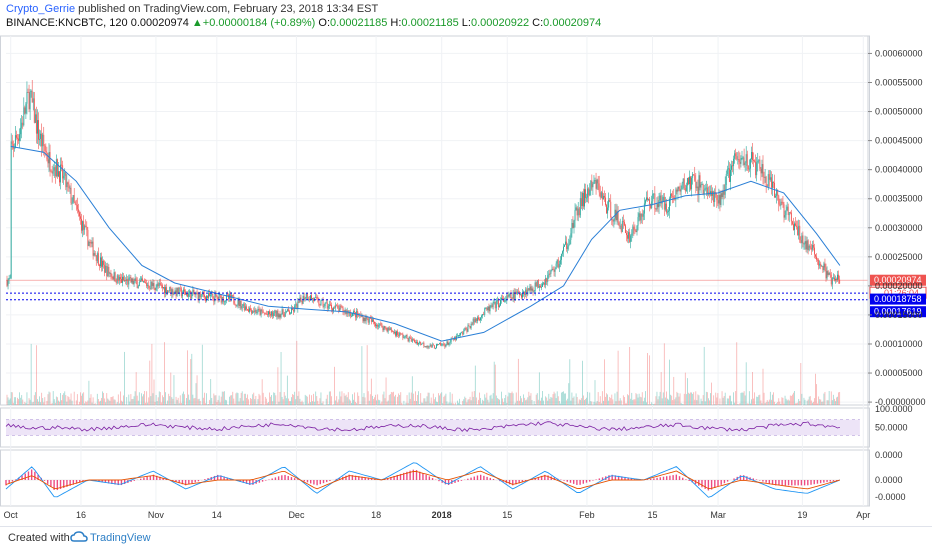 The height and width of the screenshot is (551, 932). What do you see at coordinates (67, 23) in the screenshot?
I see `symbol-label: BINANCE:KNCBTC, 120` at bounding box center [67, 23].